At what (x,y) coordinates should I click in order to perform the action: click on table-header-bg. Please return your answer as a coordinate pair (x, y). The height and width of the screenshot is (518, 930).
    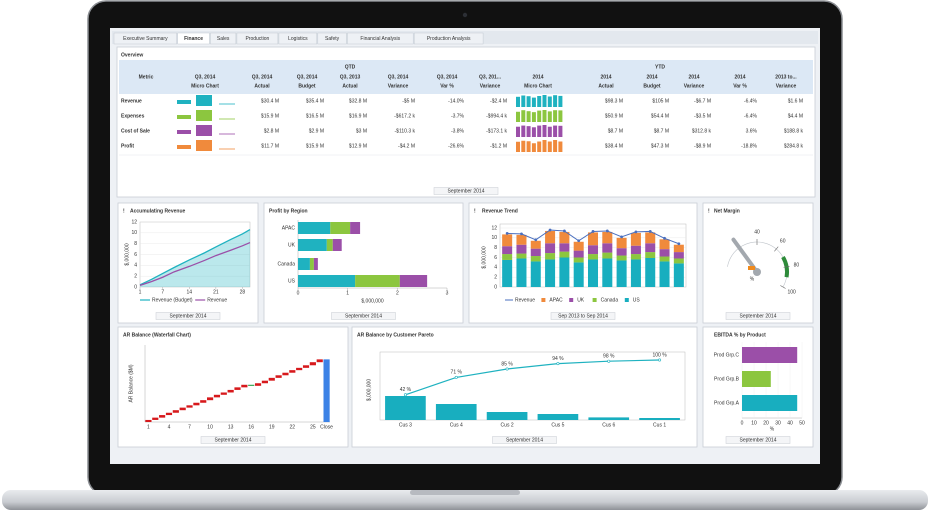
    Looking at the image, I should click on (466, 77).